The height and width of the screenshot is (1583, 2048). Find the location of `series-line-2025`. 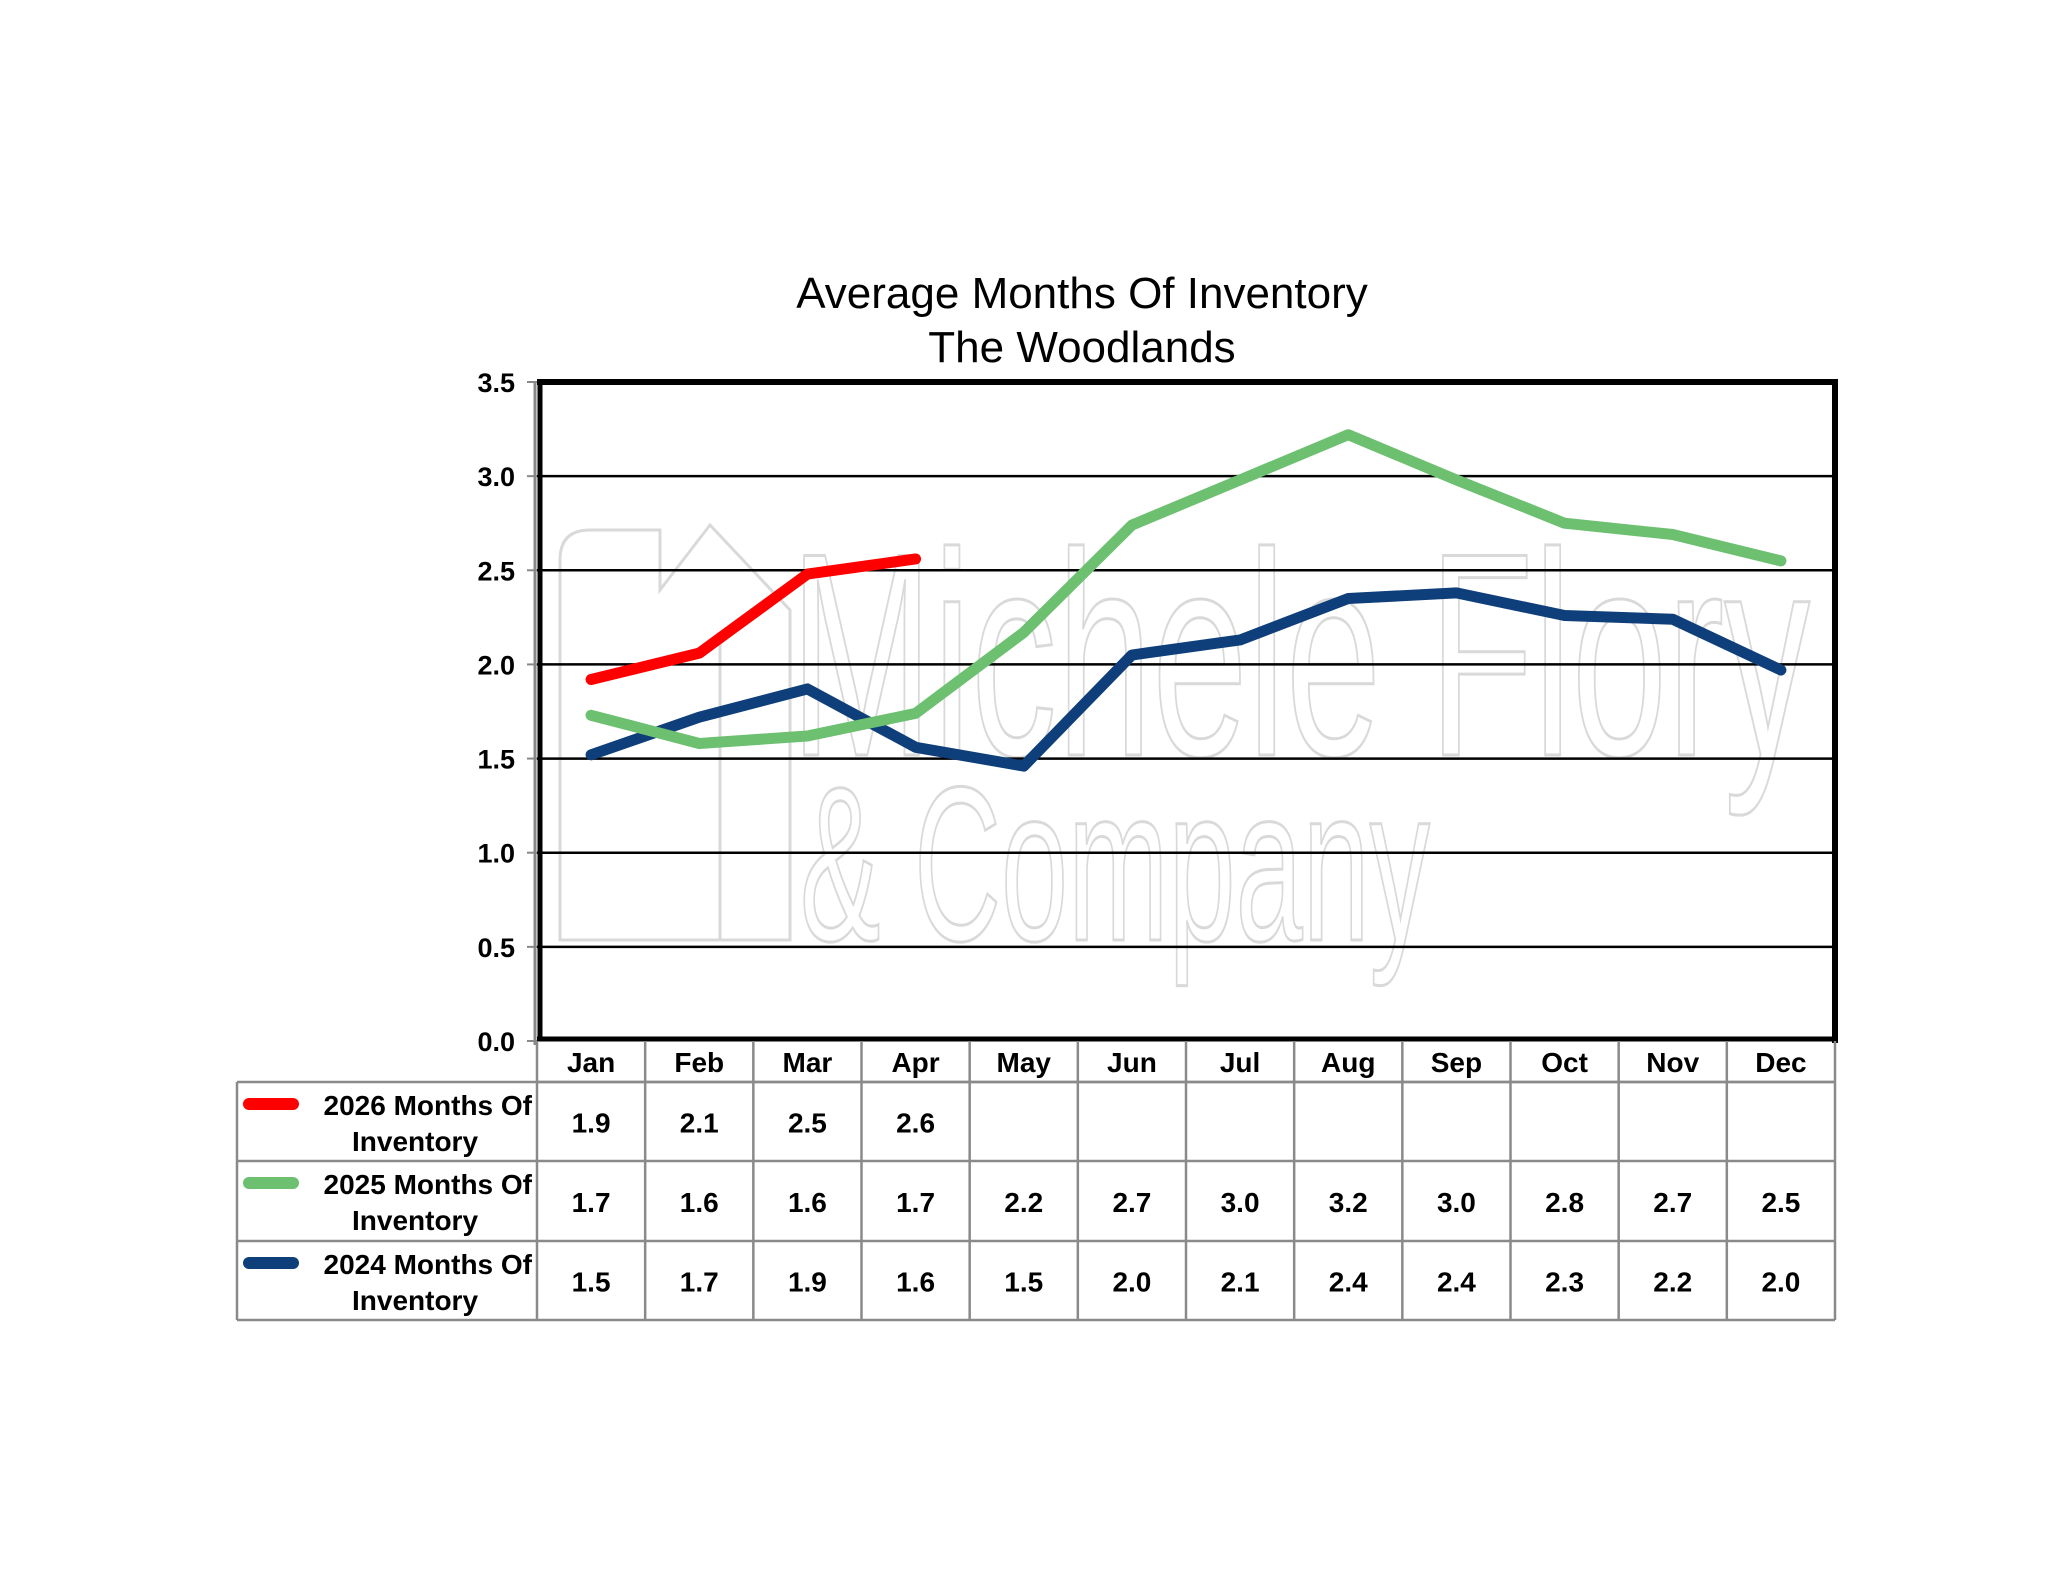

series-line-2025 is located at coordinates (1186, 589).